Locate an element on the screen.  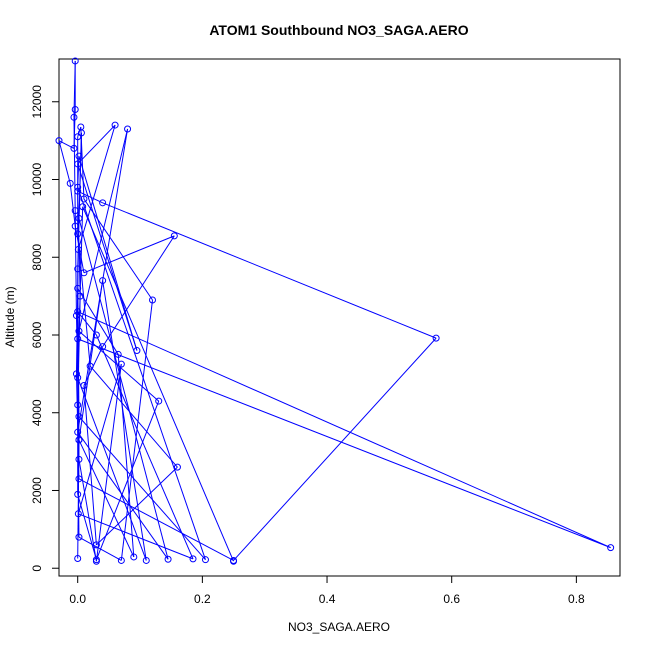
y-tick-label: 12000 is located at coordinates (37, 102).